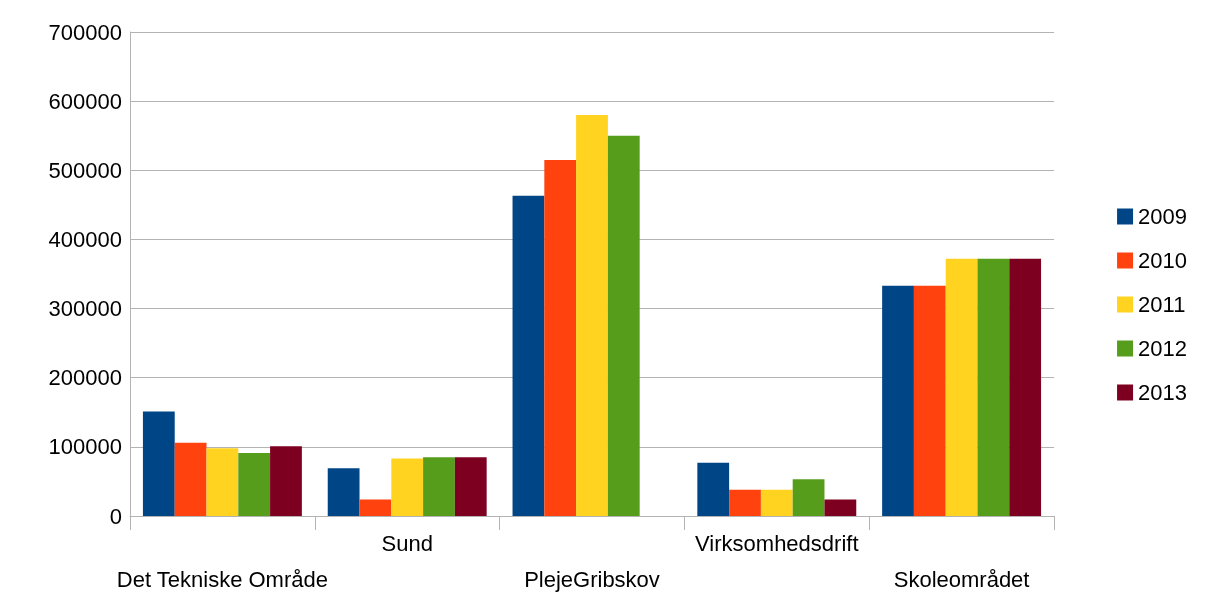  What do you see at coordinates (222, 579) in the screenshot?
I see `x-tick-label: Det Tekniske Område` at bounding box center [222, 579].